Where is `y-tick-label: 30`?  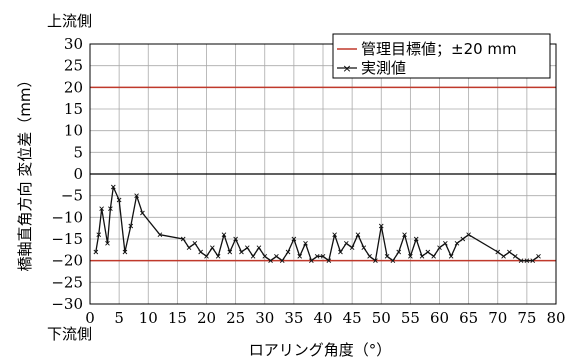 y-tick-label: 30 is located at coordinates (73, 44).